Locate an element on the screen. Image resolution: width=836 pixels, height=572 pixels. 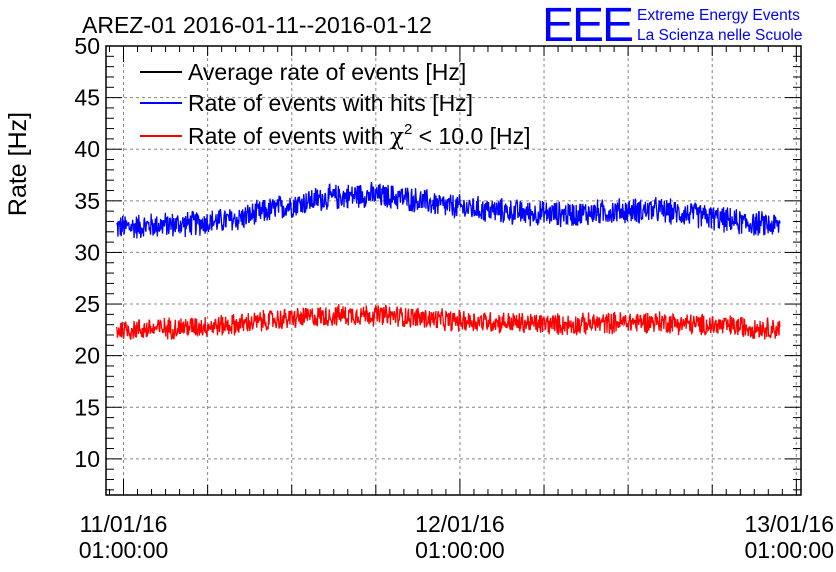
org-line-2: La Scienza nelle Scuole is located at coordinates (719, 35).